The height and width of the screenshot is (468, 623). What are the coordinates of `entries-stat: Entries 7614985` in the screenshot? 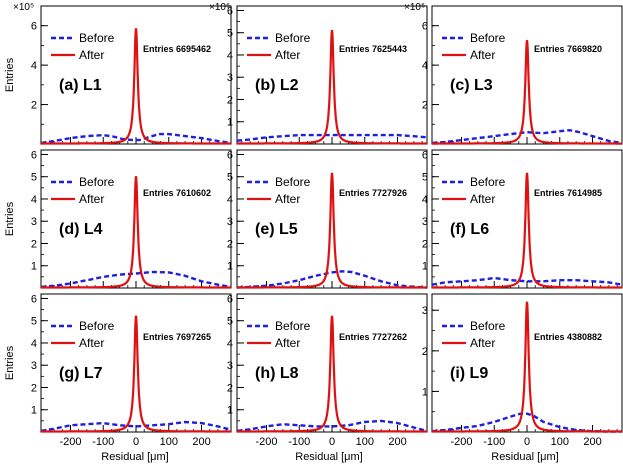 It's located at (568, 193).